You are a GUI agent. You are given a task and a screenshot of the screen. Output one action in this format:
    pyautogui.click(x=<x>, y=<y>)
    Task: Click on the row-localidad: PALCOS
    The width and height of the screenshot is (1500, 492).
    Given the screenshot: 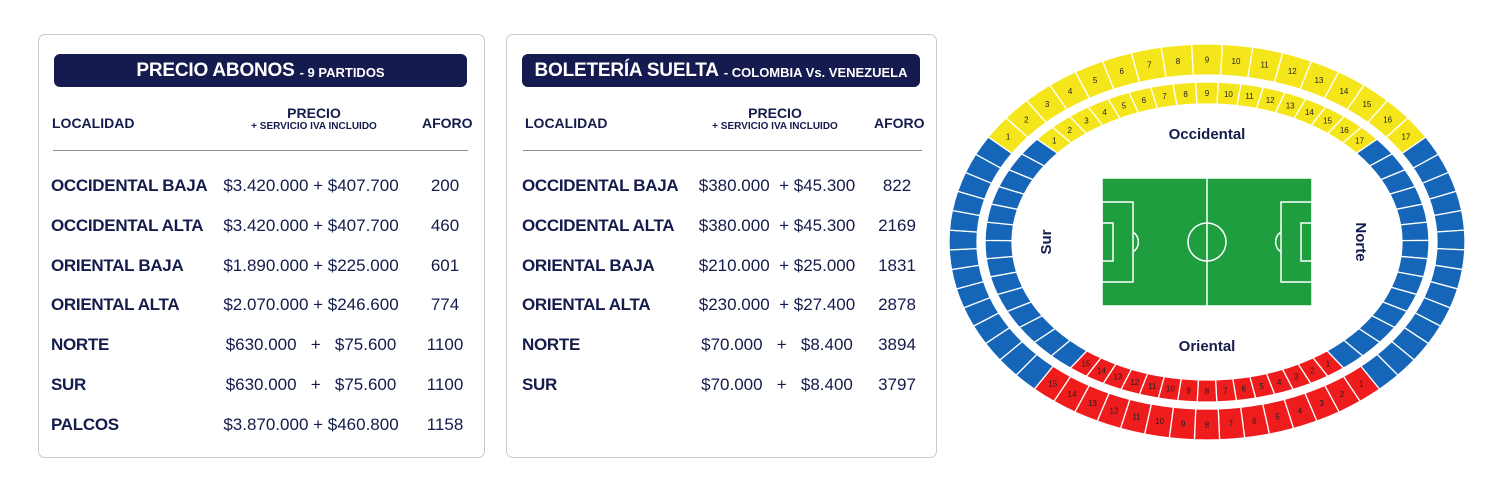 What is the action you would take?
    pyautogui.click(x=85, y=424)
    